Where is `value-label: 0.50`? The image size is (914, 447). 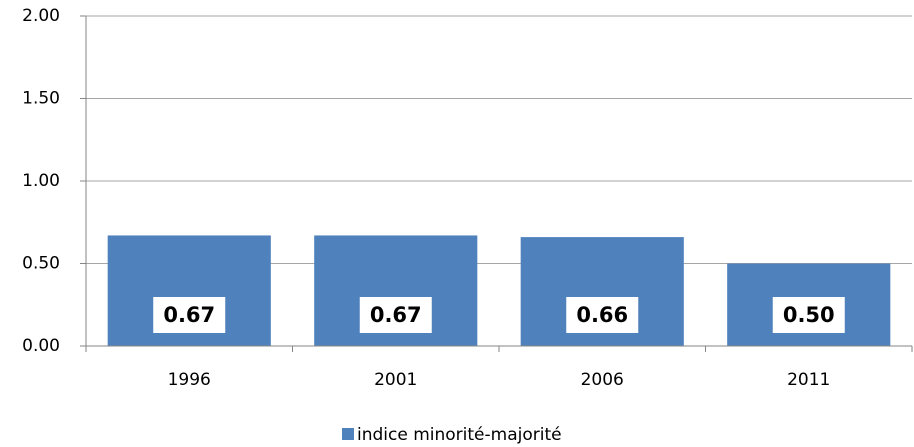
value-label: 0.50 is located at coordinates (809, 315).